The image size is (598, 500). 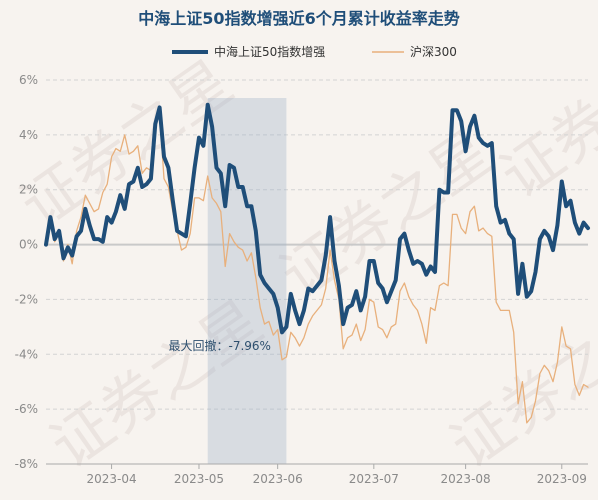 What do you see at coordinates (26, 272) in the screenshot?
I see `y-axis: -8% -6% -4% -2% 0% 2% 4% 6%` at bounding box center [26, 272].